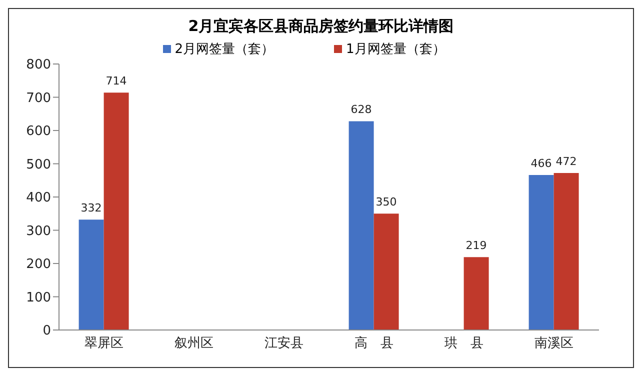 The image size is (640, 374). Describe the element at coordinates (38, 264) in the screenshot. I see `y-tick-label: 200` at that location.